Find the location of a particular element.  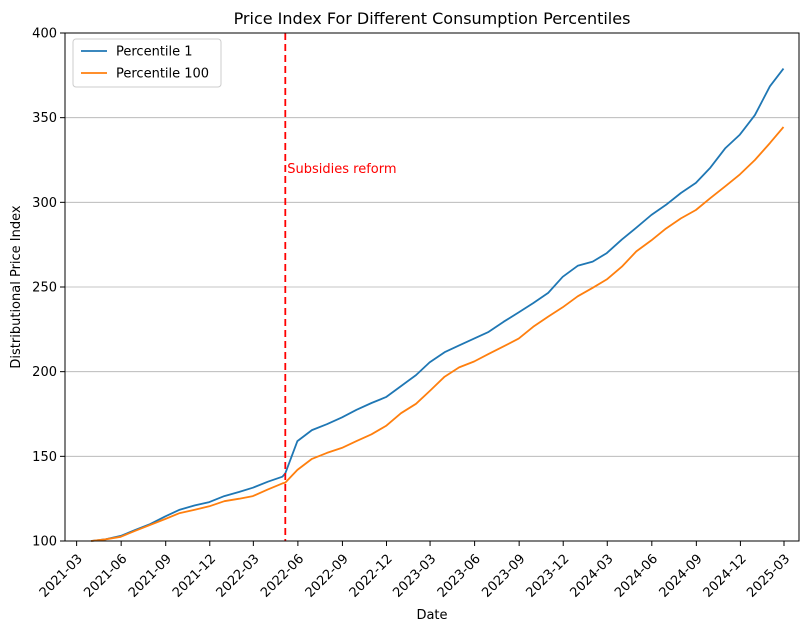

legend-box is located at coordinates (147, 63).